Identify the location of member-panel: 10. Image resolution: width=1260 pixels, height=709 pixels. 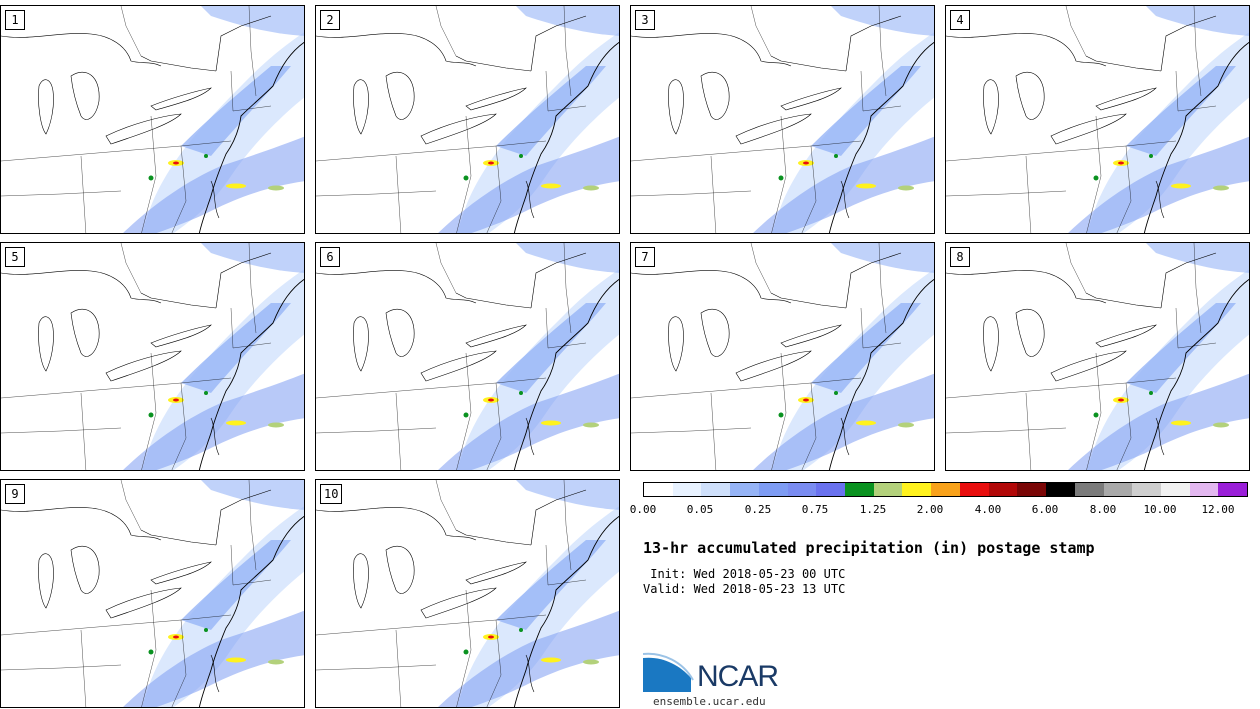
(467, 593).